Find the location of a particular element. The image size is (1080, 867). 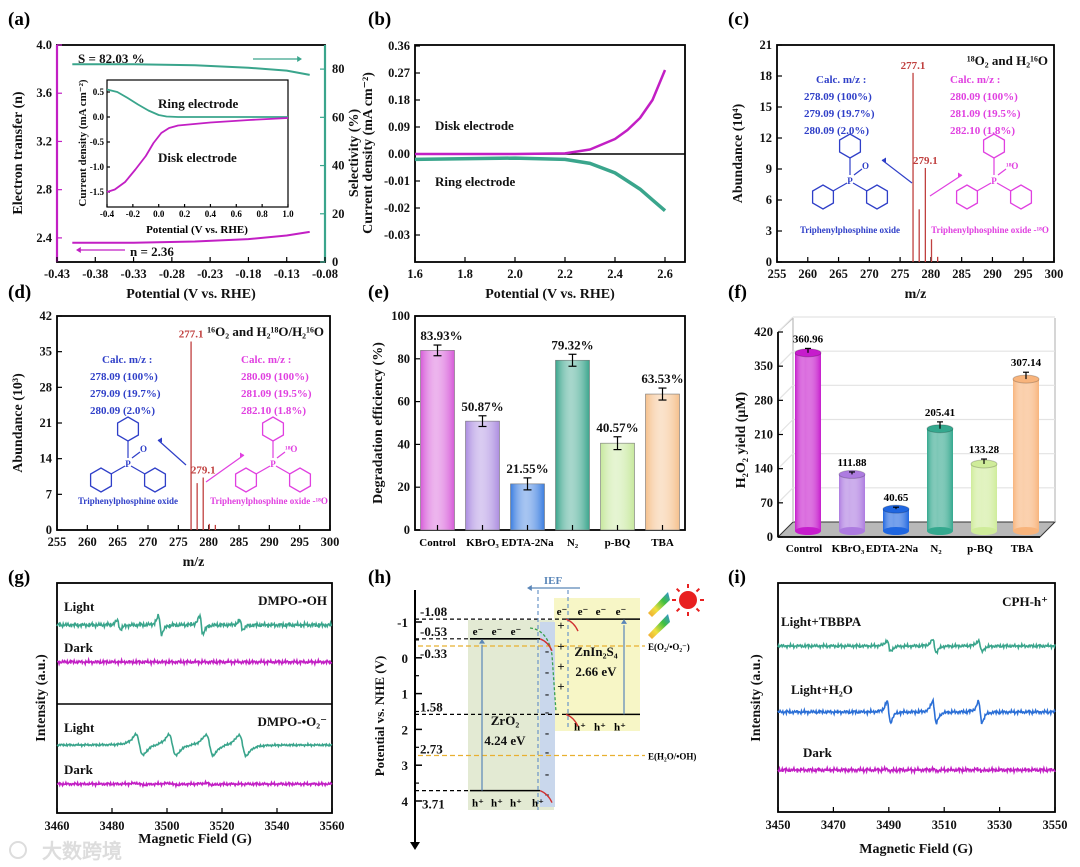

y-tick-label: 210 is located at coordinates (763, 435).